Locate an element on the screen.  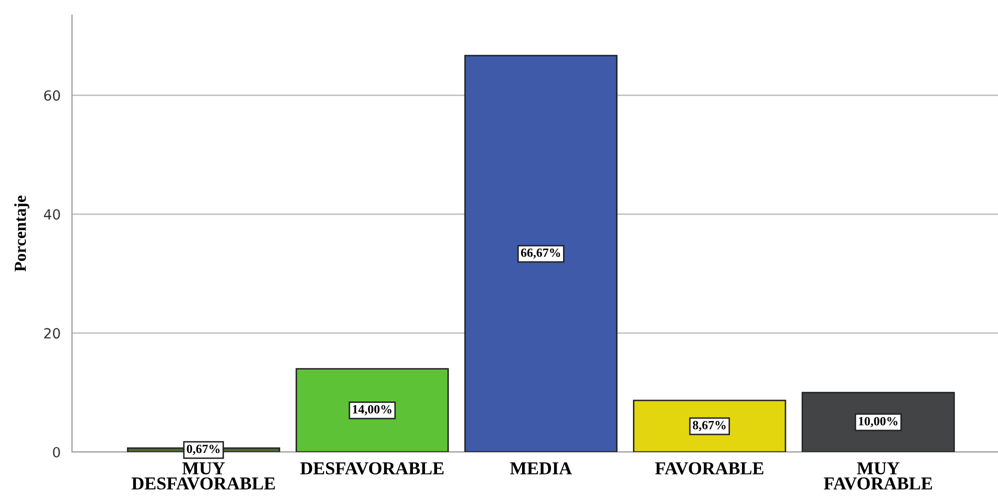
y-tick-label: 40 is located at coordinates (52, 214).